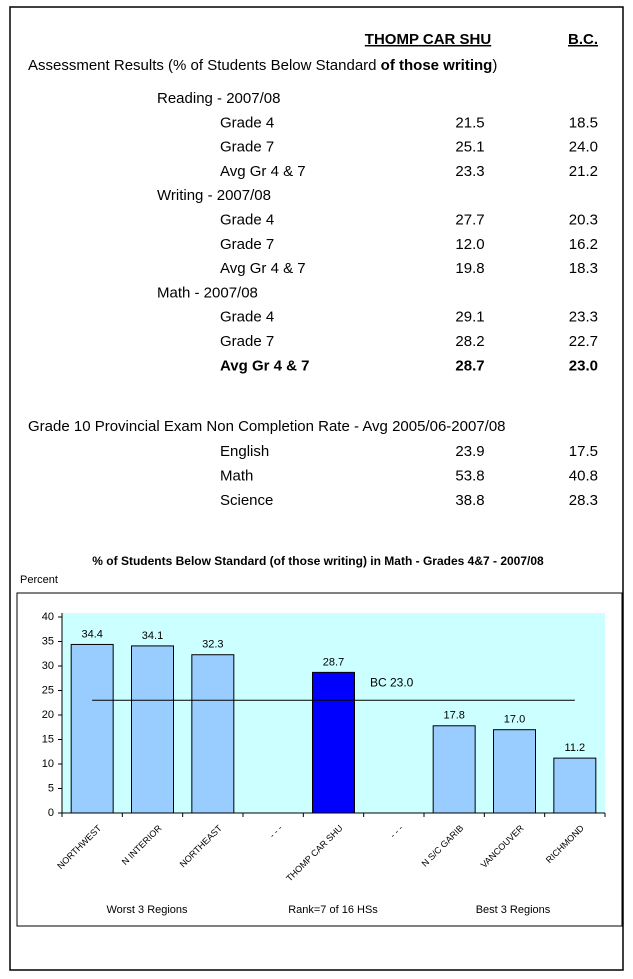 Image resolution: width=633 pixels, height=979 pixels. I want to click on row-value: 28.7, so click(469, 365).